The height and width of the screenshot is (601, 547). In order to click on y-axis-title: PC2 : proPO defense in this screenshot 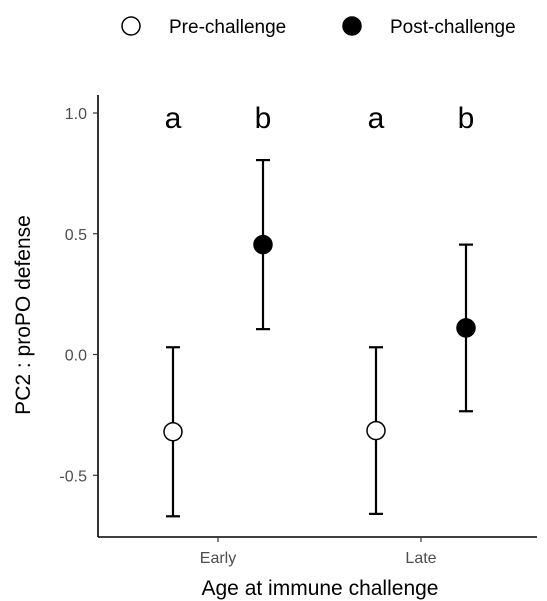, I will do `click(23, 315)`.